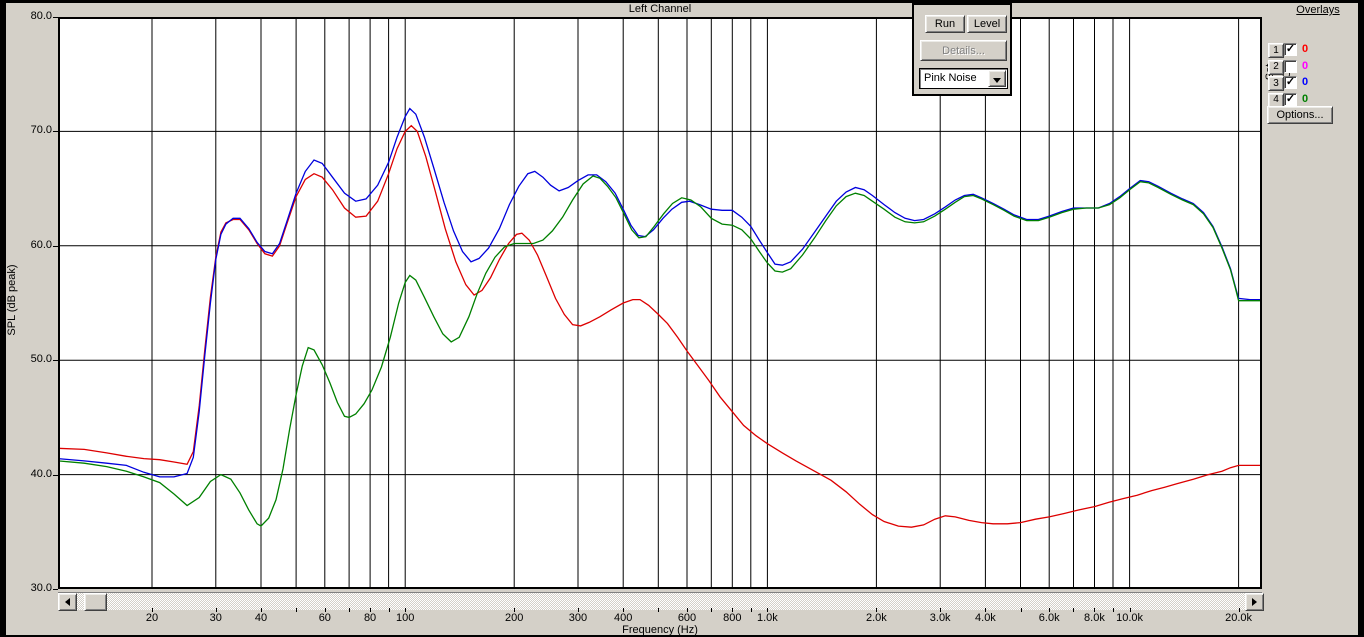 The height and width of the screenshot is (637, 1364). Describe the element at coordinates (12, 300) in the screenshot. I see `y-axis-label: SPL (dB peak)` at that location.